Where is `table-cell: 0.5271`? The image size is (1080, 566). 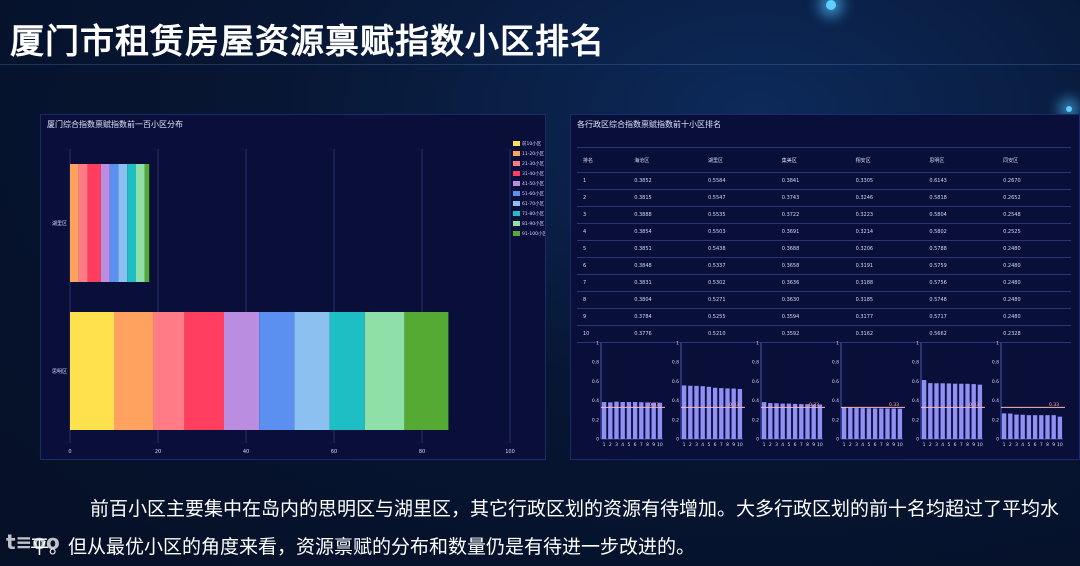
table-cell: 0.5271 is located at coordinates (739, 300).